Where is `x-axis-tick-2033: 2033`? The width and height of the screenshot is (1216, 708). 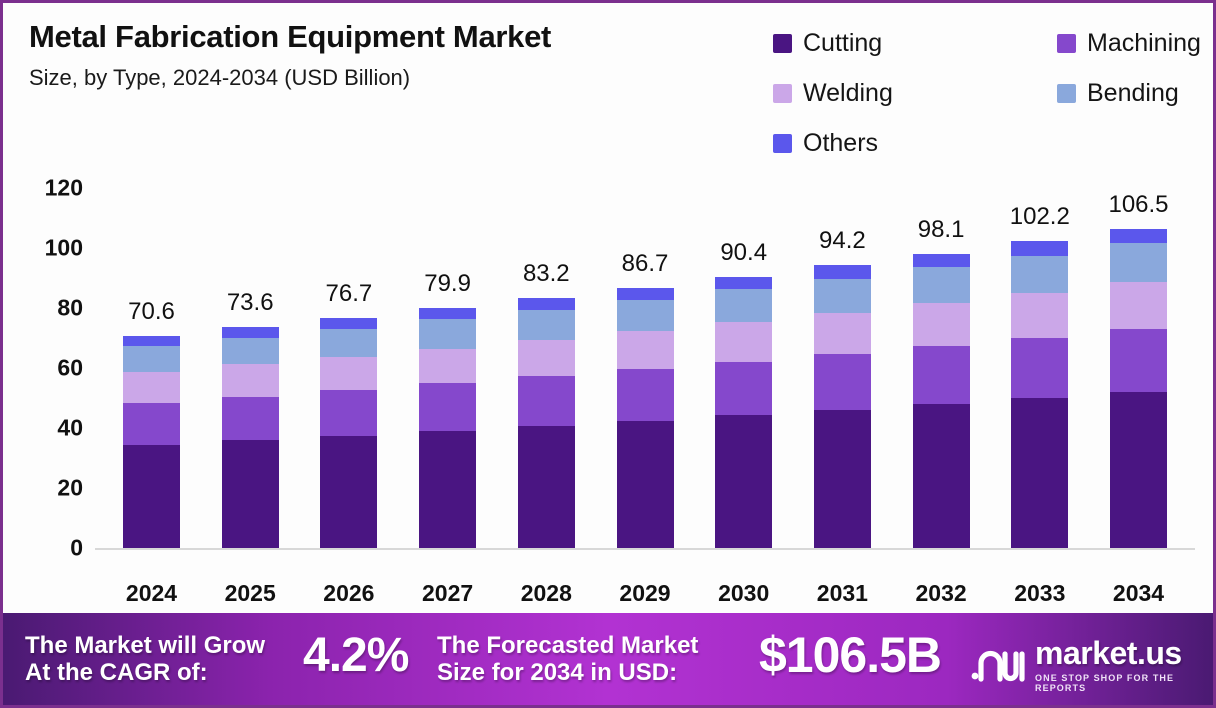 x-axis-tick-2033: 2033 is located at coordinates (1040, 593).